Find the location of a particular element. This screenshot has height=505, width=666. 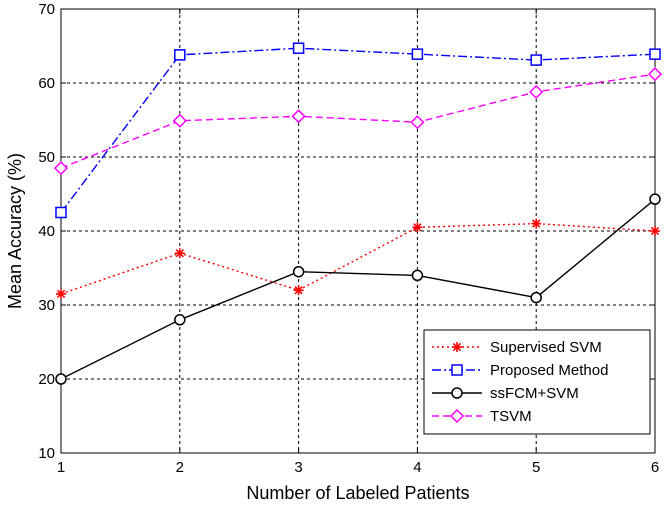

y-tick-label: 20 is located at coordinates (46, 379).